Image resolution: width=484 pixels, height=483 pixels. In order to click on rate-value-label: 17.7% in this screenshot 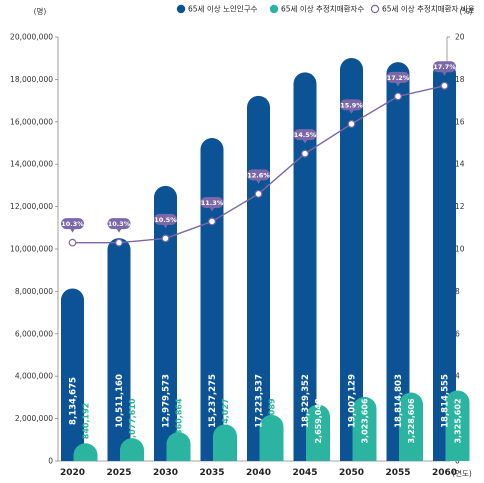, I will do `click(444, 67)`.